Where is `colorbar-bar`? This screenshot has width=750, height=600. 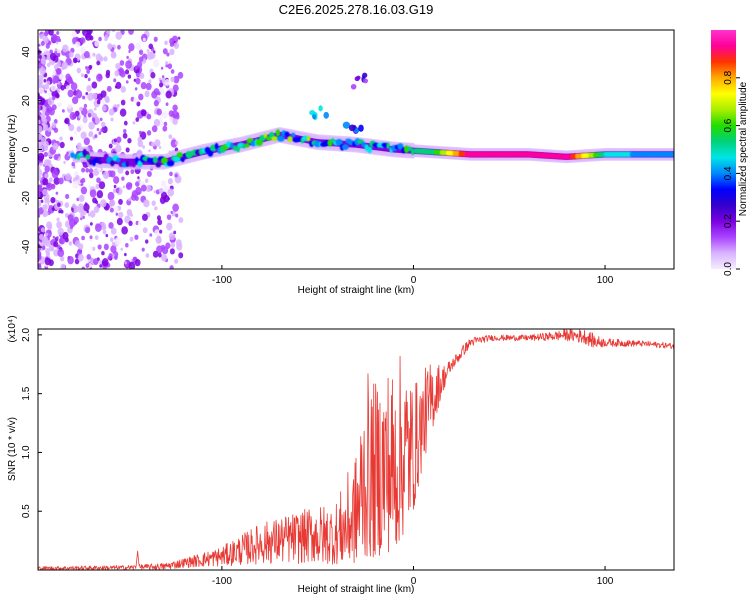
colorbar-bar is located at coordinates (723, 149).